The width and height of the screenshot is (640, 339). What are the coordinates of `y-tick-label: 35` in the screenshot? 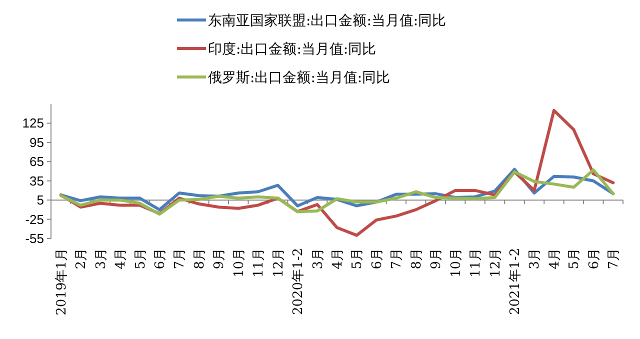 It's located at (37, 180).